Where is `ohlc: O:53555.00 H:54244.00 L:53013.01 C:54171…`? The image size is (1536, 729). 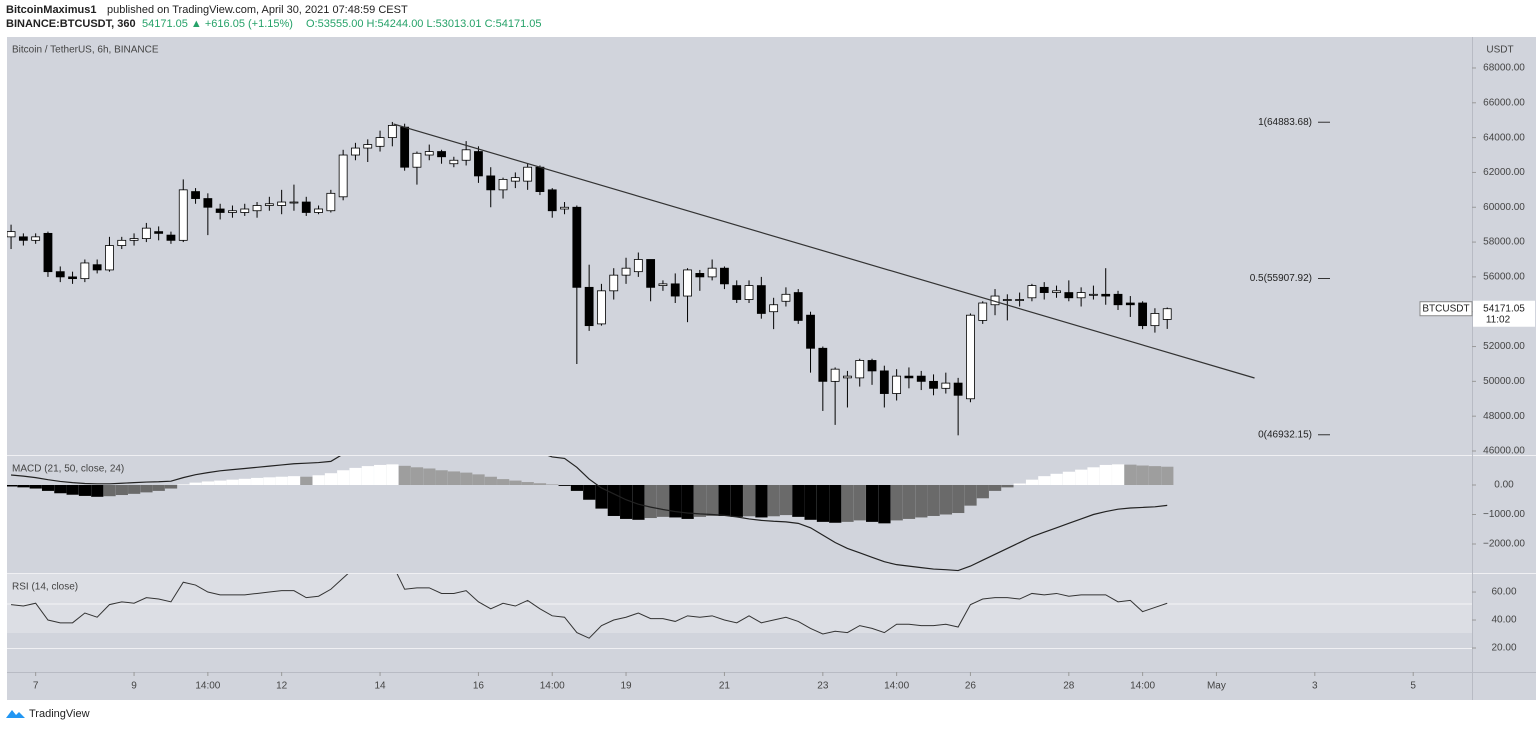
ohlc: O:53555.00 H:54244.00 L:53013.01 C:54171… is located at coordinates (423, 24).